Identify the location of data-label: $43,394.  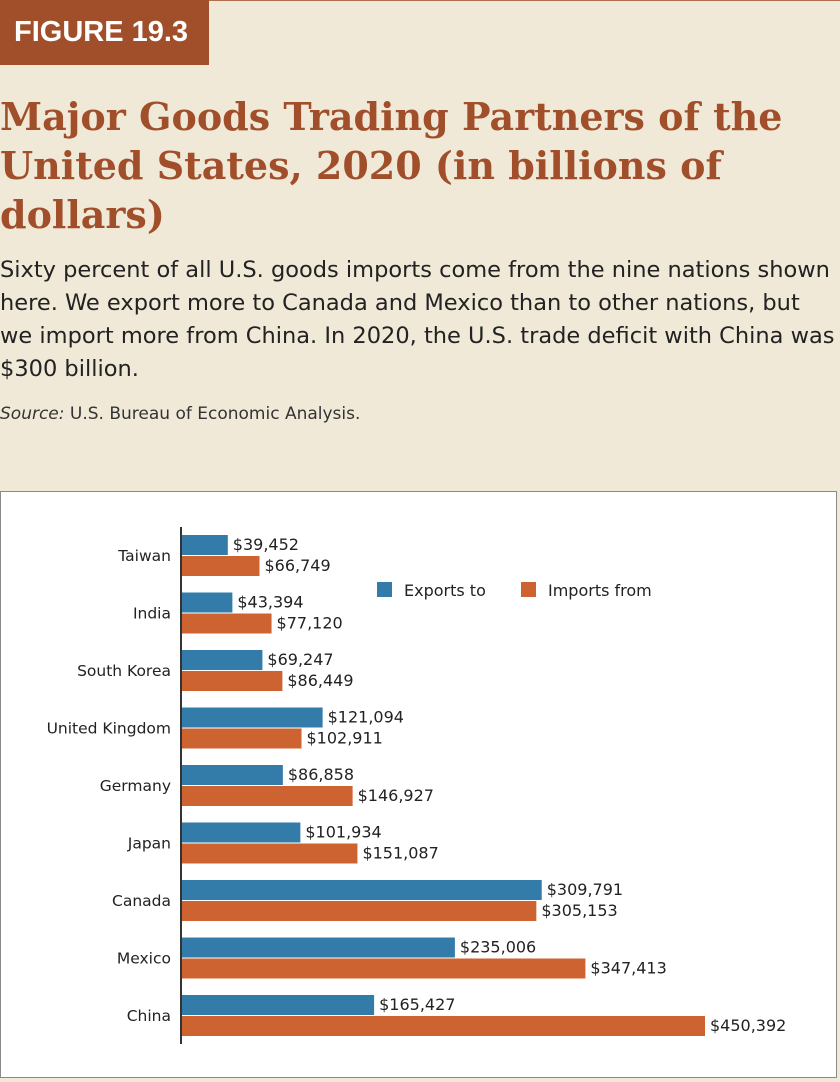
(270, 602).